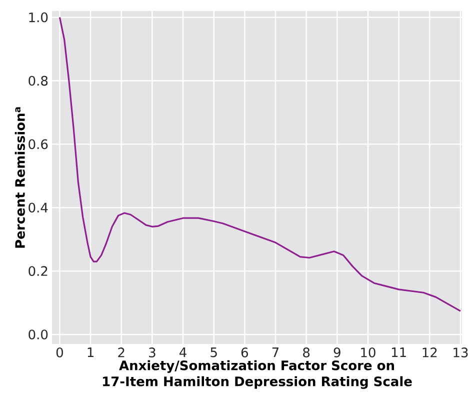 The image size is (474, 413). Describe the element at coordinates (91, 353) in the screenshot. I see `x-tick-label: 1` at that location.